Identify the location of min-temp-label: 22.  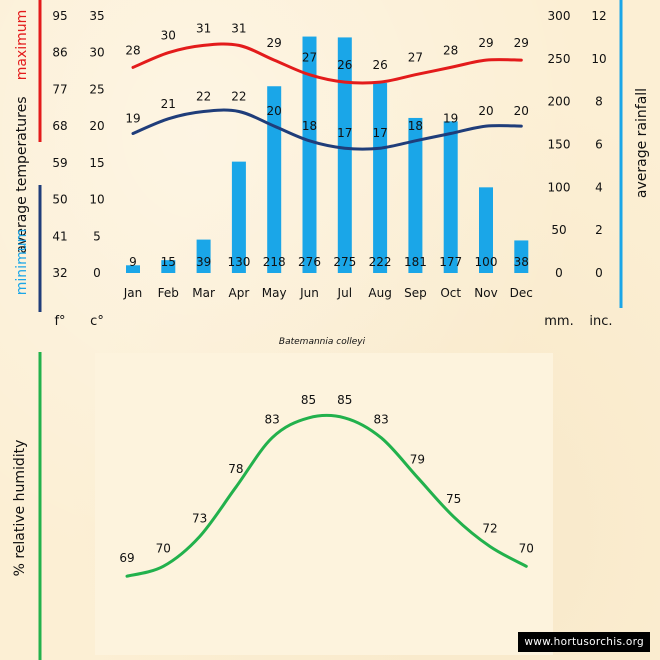
(203, 96).